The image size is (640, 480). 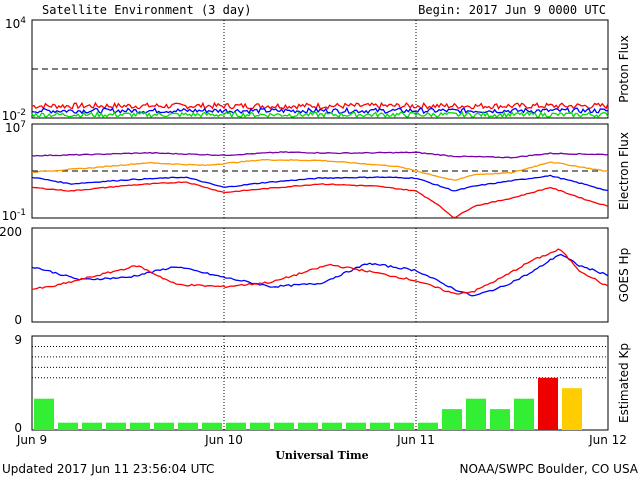 What do you see at coordinates (321, 455) in the screenshot?
I see `x-axis-label: Universal Time` at bounding box center [321, 455].